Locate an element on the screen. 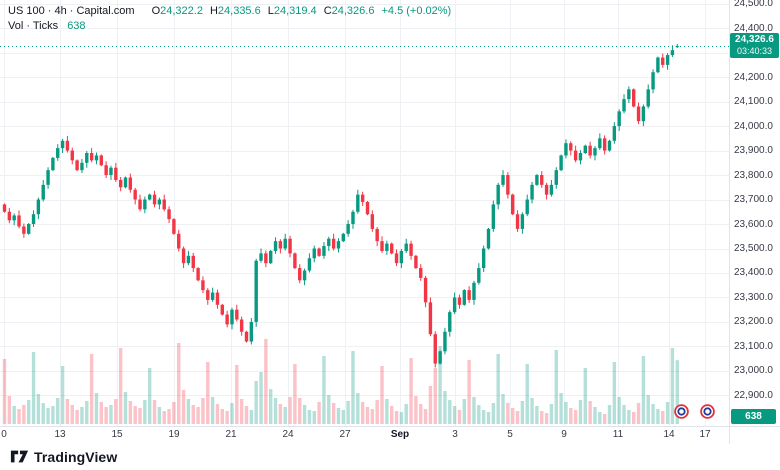  legend-volume-row: Vol · Ticks 638 is located at coordinates (229, 26).